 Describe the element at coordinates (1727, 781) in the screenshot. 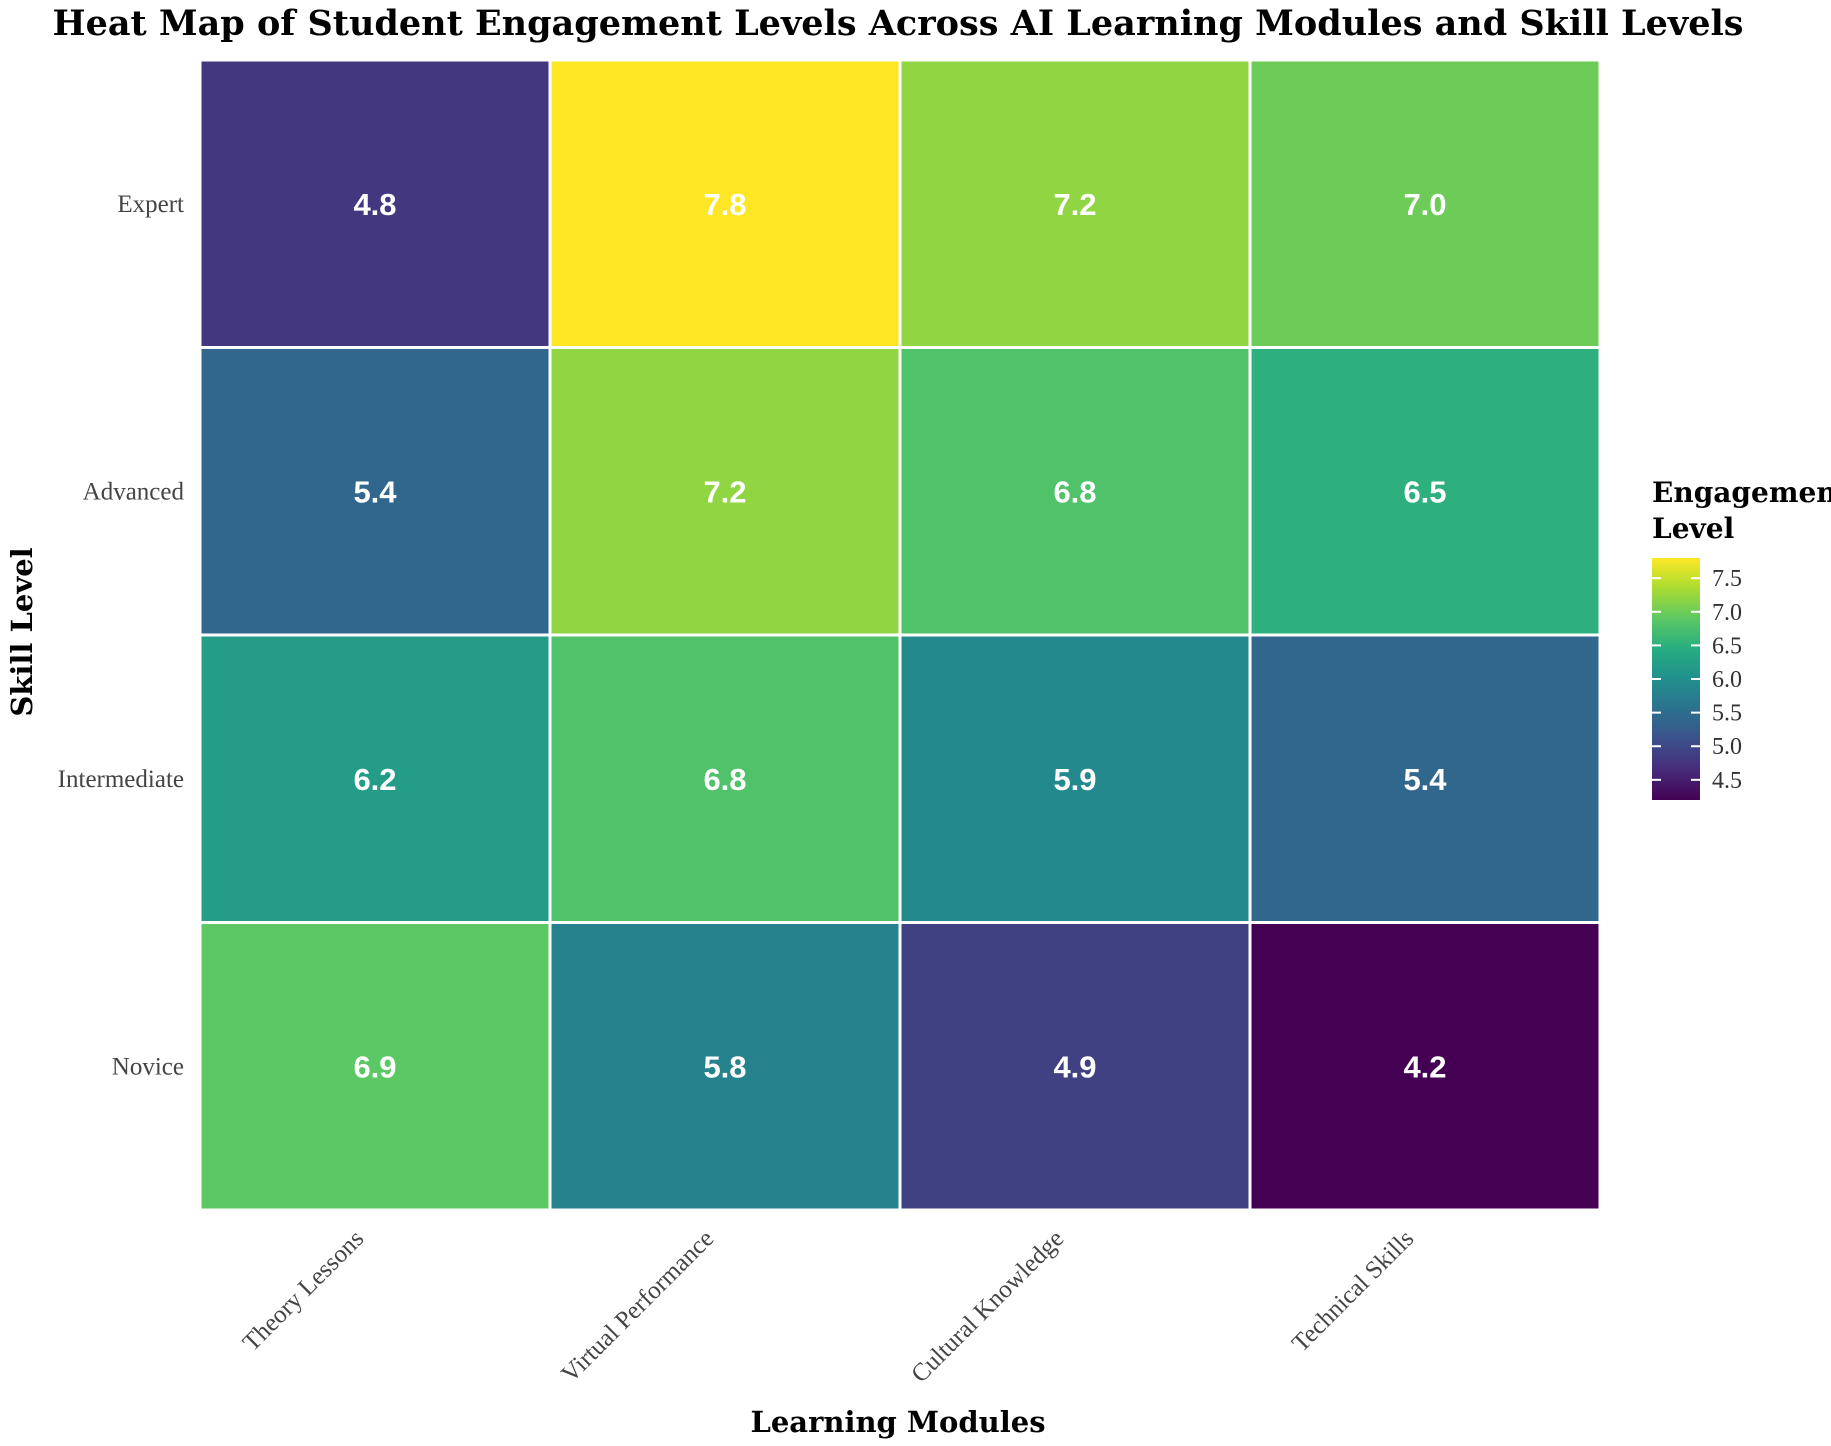

I see `legend-tick-label: 4.5` at that location.